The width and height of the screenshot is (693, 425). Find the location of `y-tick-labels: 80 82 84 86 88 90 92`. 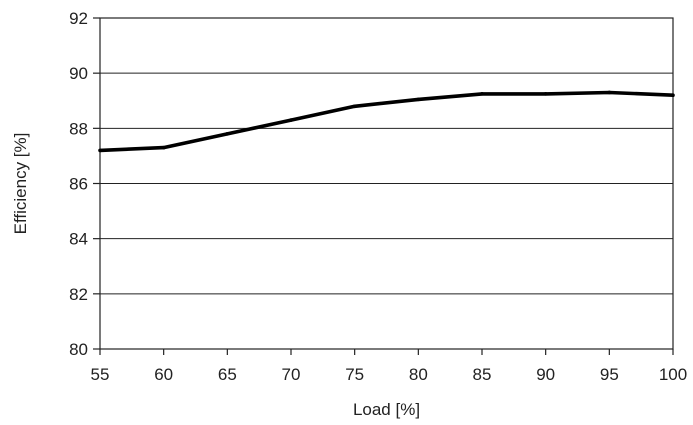

y-tick-labels: 80 82 84 86 88 90 92 is located at coordinates (78, 184).